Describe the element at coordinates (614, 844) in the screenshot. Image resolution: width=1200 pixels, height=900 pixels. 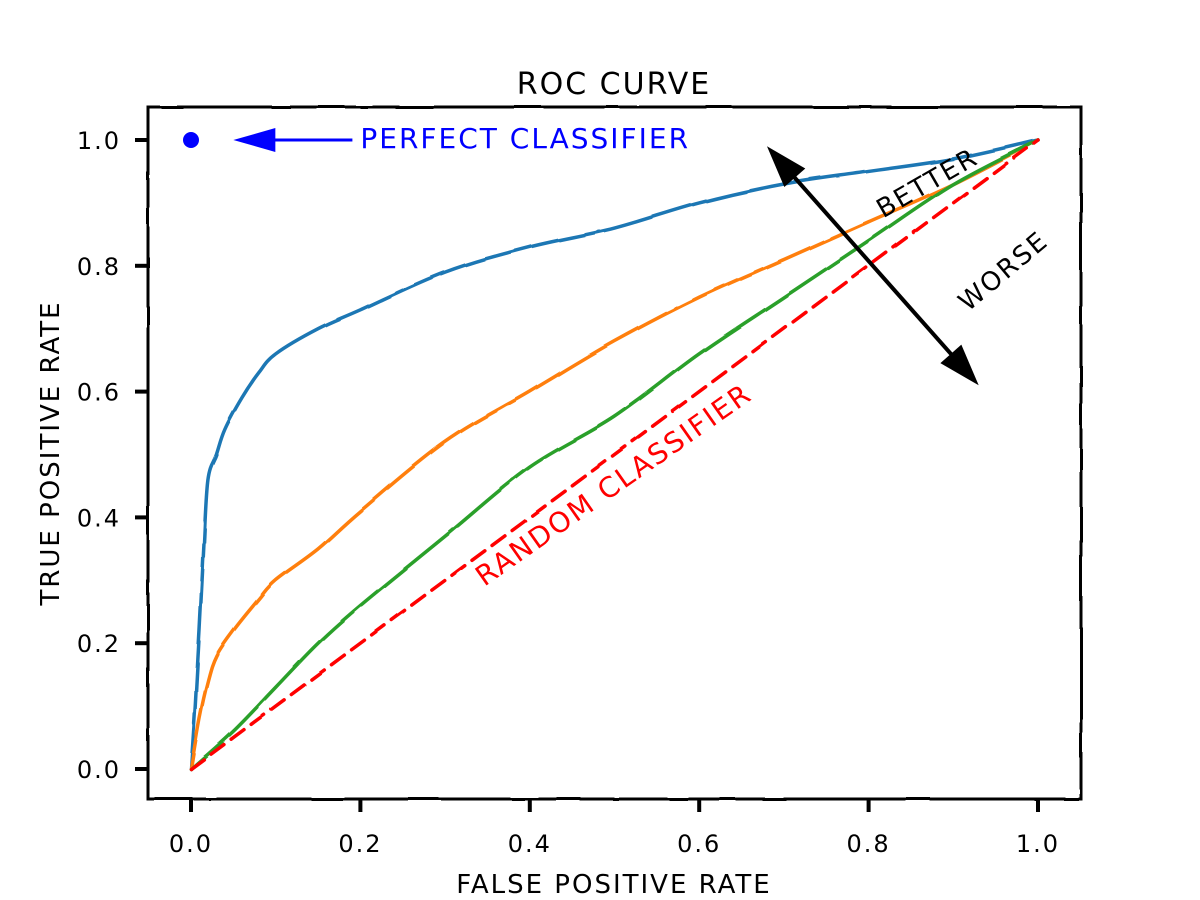
I see `x-tick-labels: 0.0 0.2 0.4 0.6 0.8 1.0` at that location.